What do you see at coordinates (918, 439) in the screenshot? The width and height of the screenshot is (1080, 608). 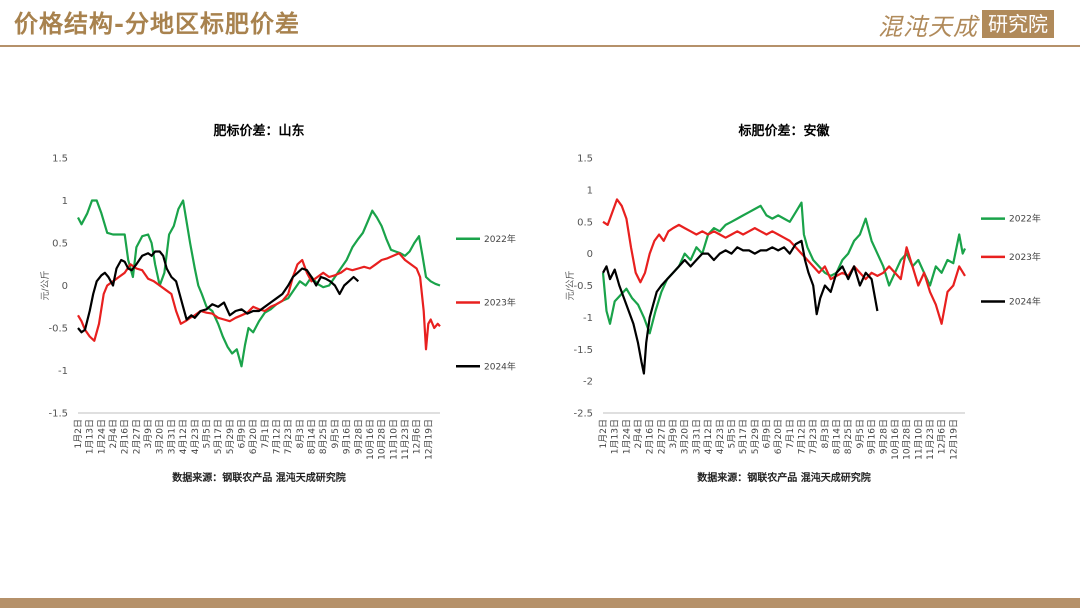 I see `x-tick-label: 11月10日` at bounding box center [918, 439].